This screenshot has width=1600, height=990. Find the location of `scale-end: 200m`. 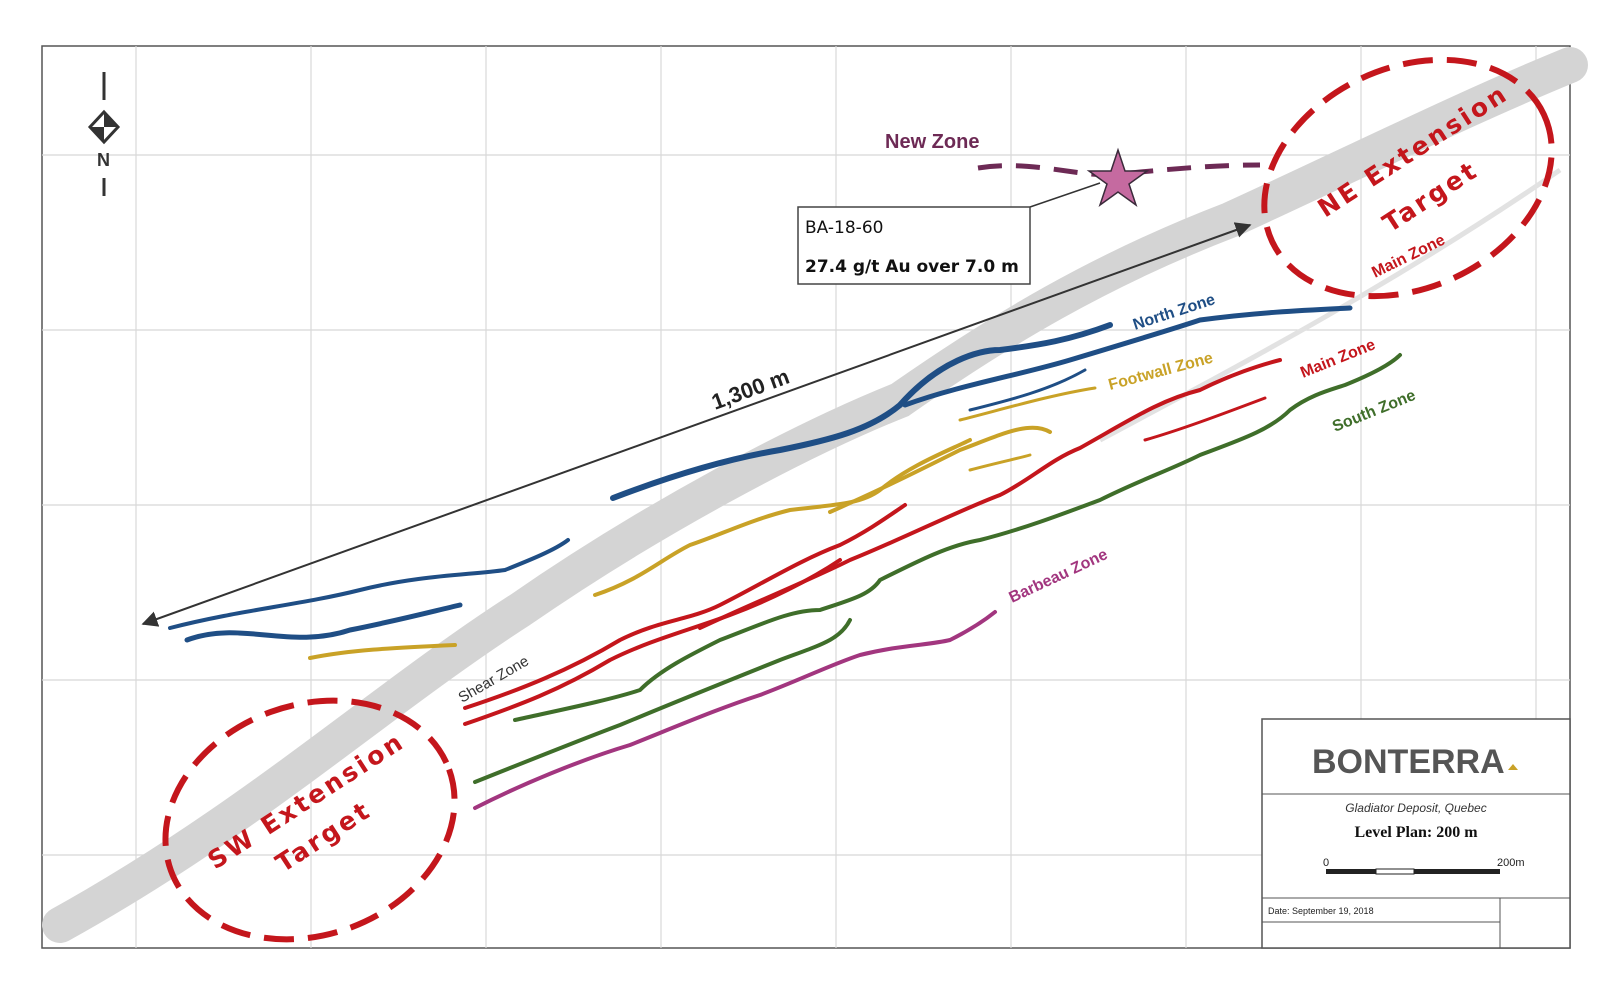

scale-end: 200m is located at coordinates (1511, 863).